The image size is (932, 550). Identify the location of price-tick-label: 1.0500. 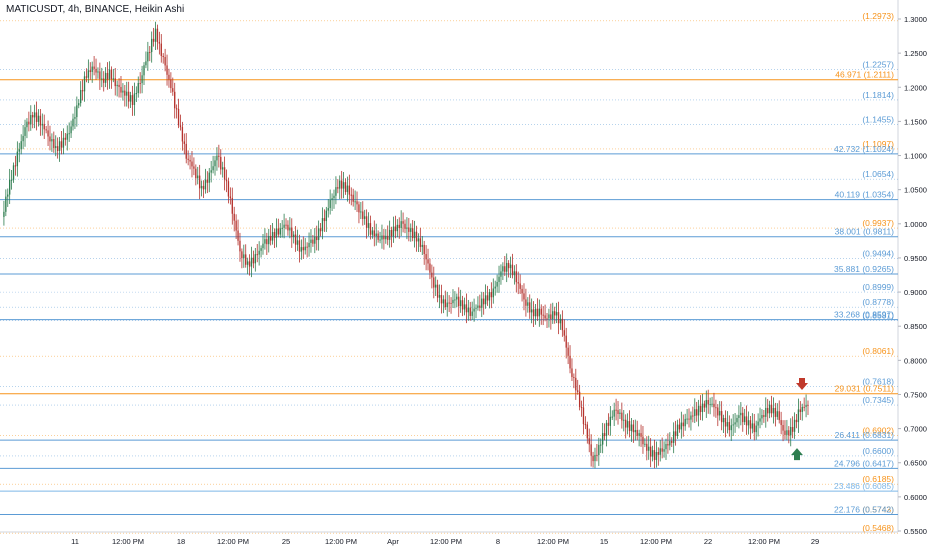
(915, 190).